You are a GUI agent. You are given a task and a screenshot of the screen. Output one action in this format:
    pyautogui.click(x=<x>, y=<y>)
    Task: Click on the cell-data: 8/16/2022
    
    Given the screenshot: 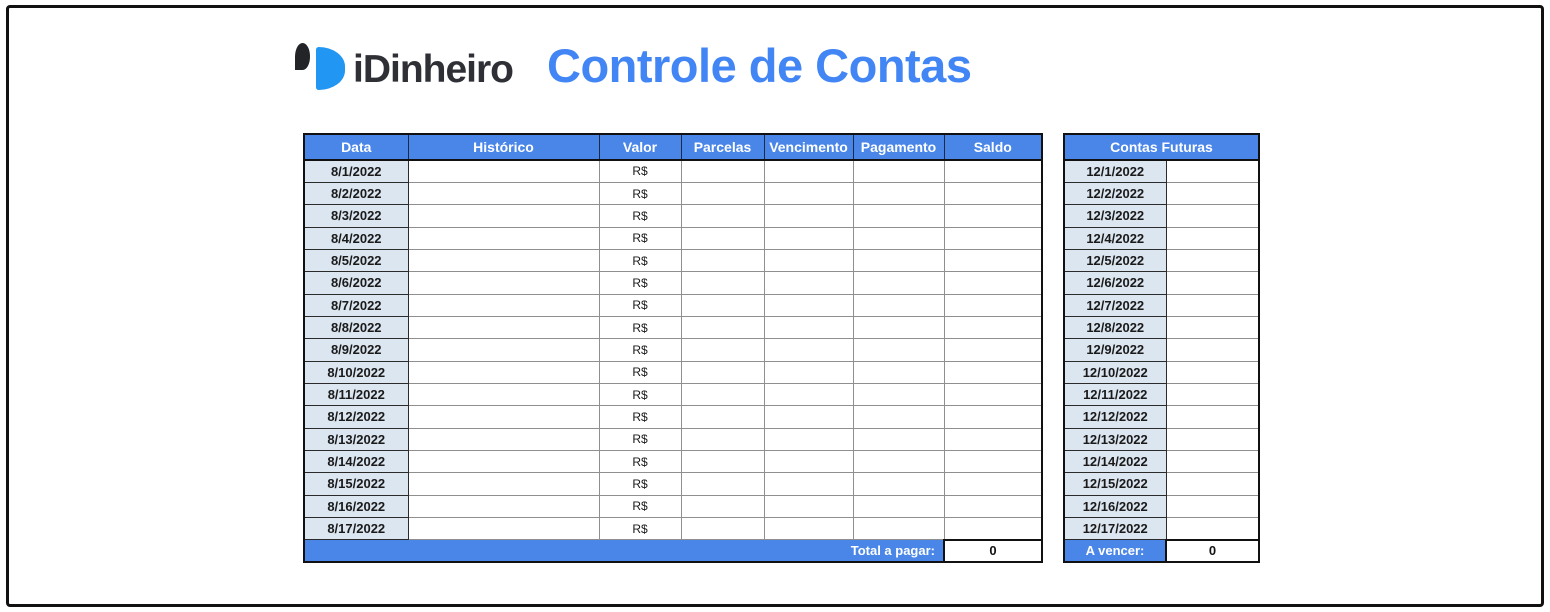 What is the action you would take?
    pyautogui.click(x=356, y=506)
    